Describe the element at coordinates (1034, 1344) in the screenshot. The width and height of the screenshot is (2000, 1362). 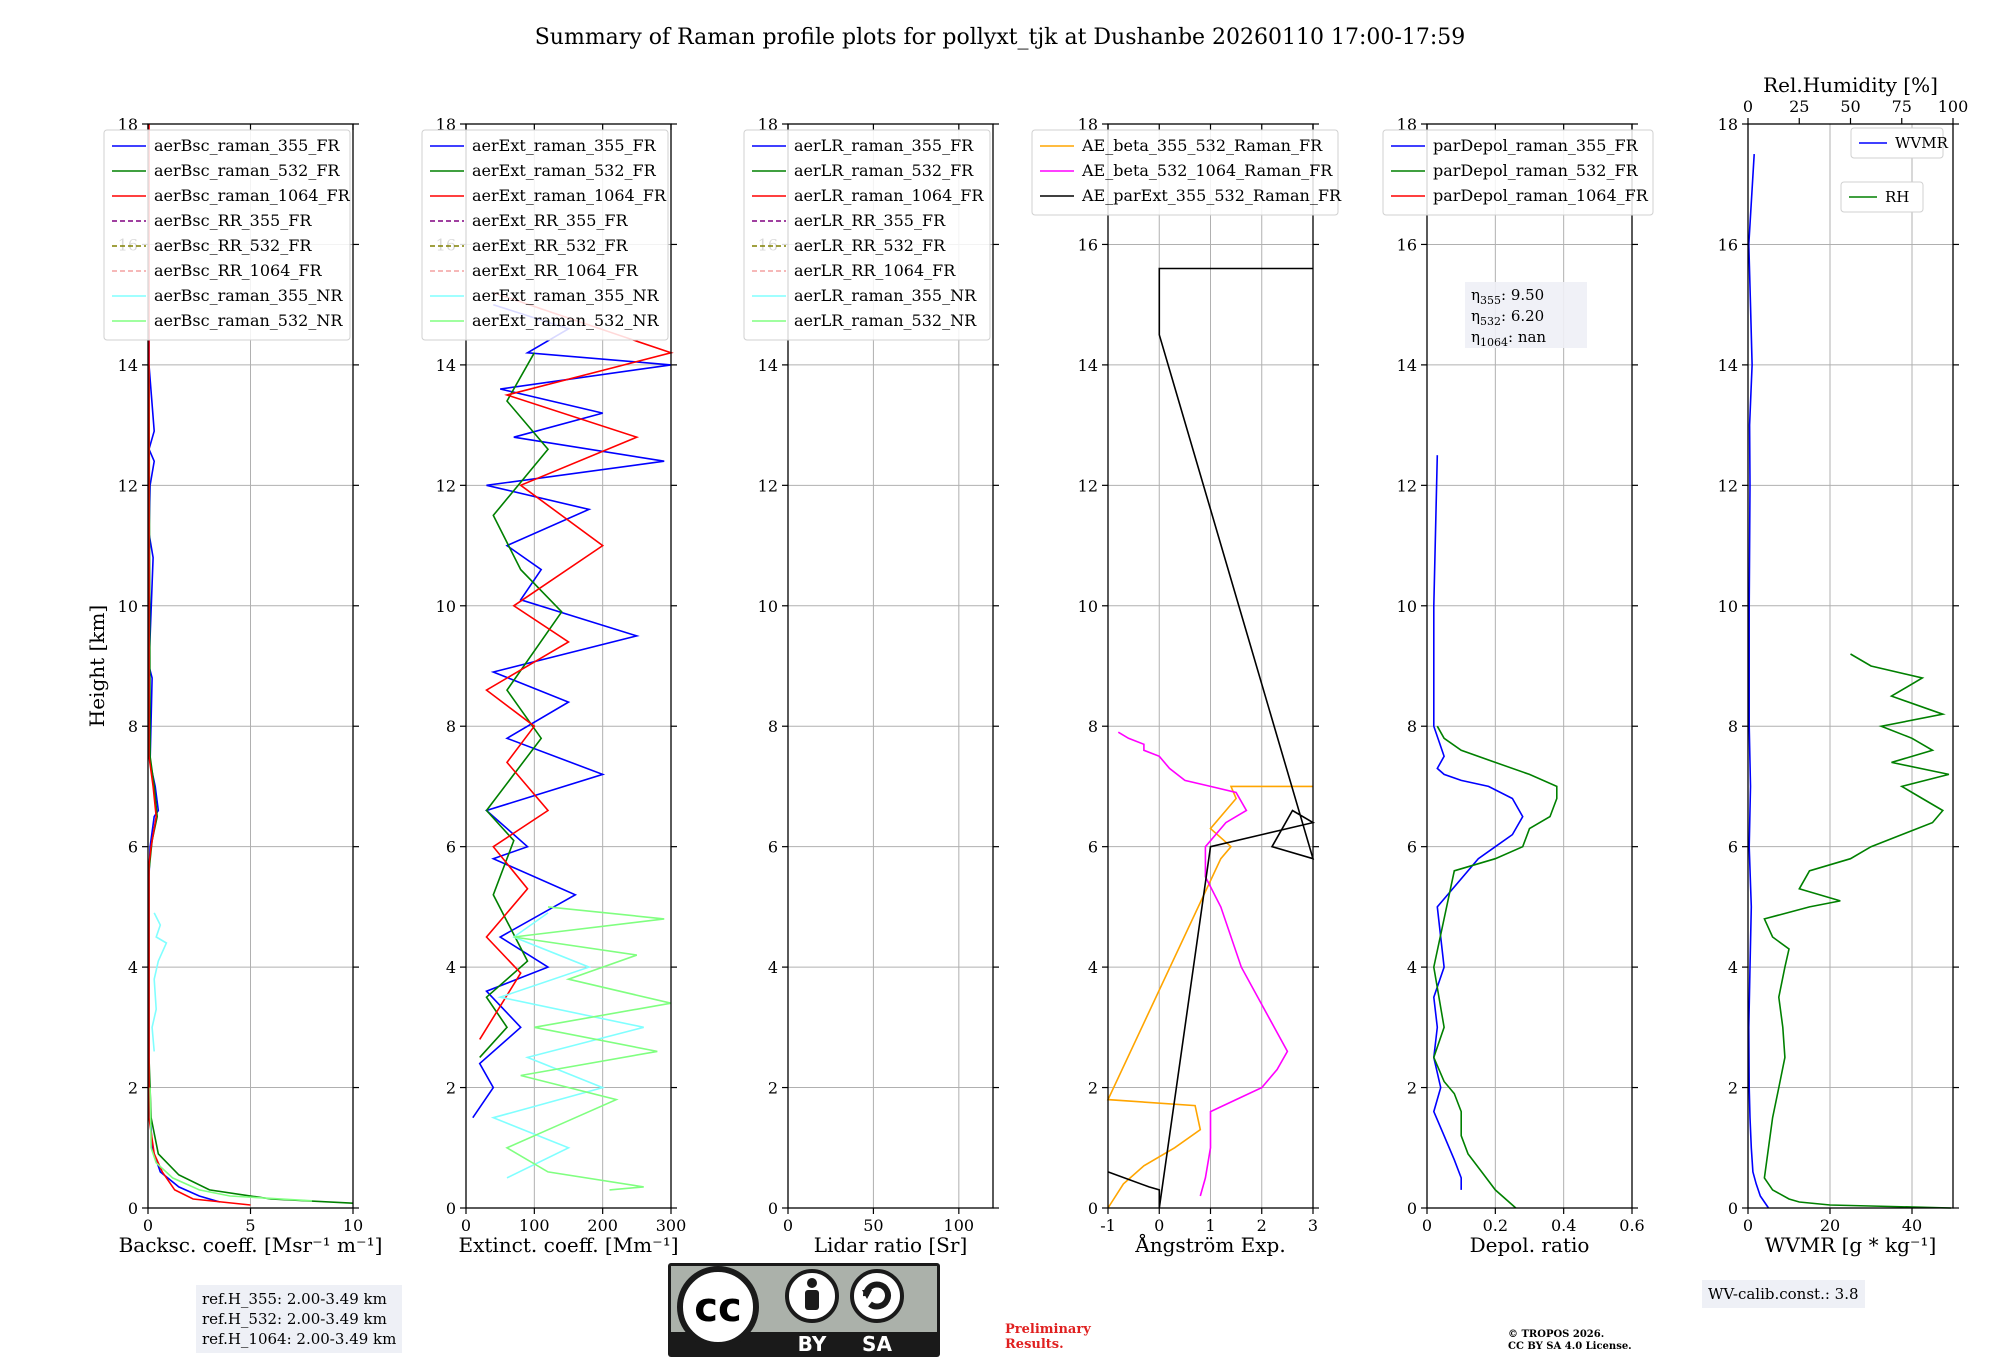
I see `preliminary-line-2: Results.` at that location.